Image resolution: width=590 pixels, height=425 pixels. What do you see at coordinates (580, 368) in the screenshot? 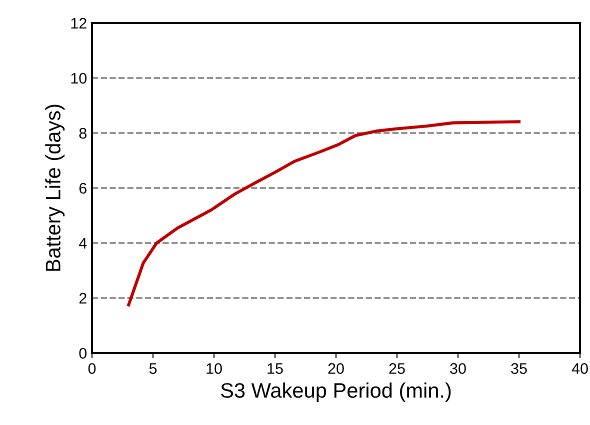
I see `x-tick-label: 40` at bounding box center [580, 368].